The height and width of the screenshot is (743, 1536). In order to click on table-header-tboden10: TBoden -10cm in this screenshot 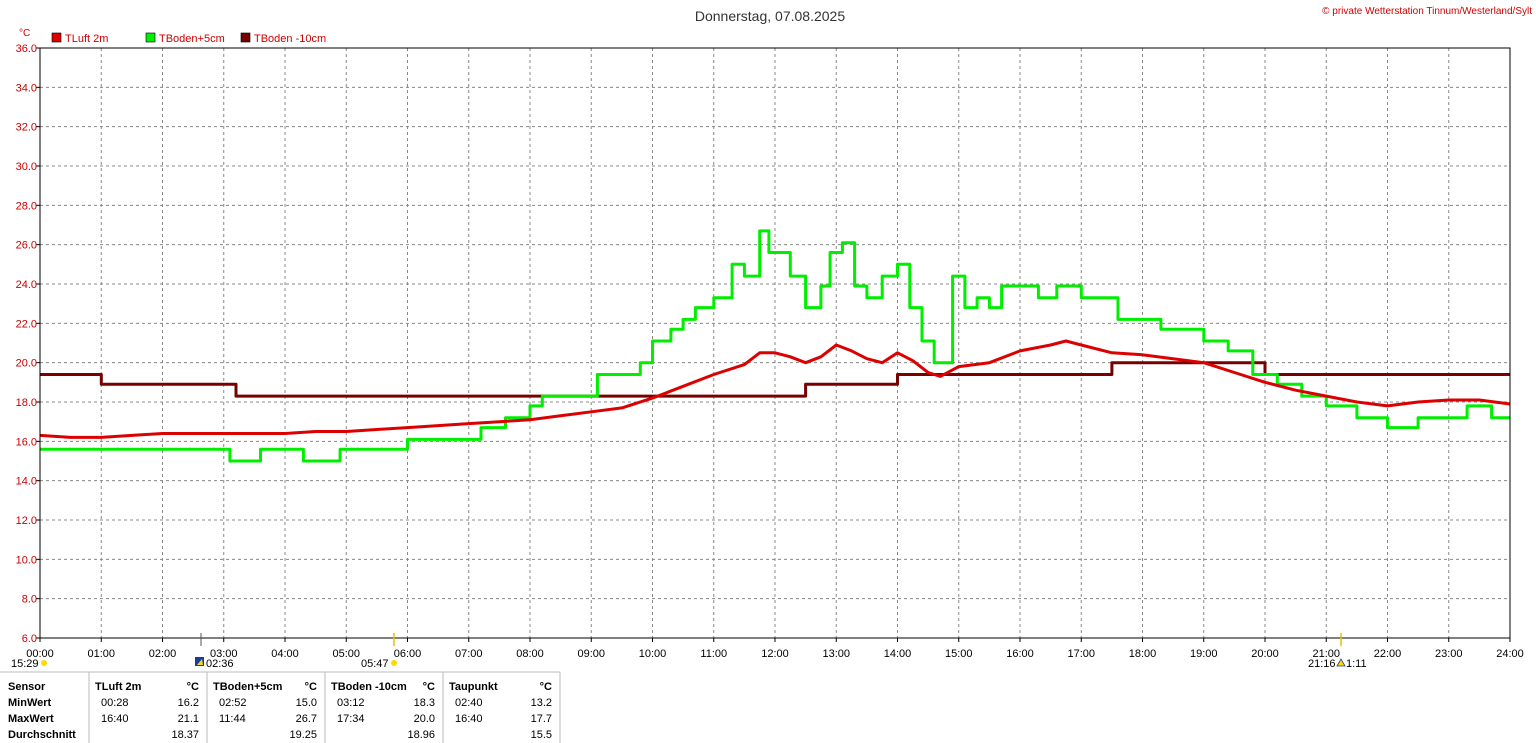, I will do `click(369, 687)`.